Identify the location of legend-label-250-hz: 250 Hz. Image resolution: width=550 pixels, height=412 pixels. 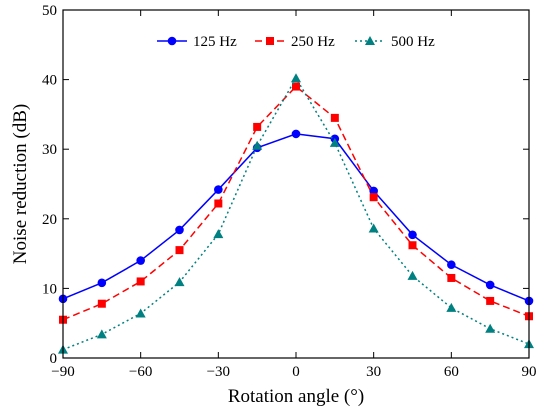
(313, 42).